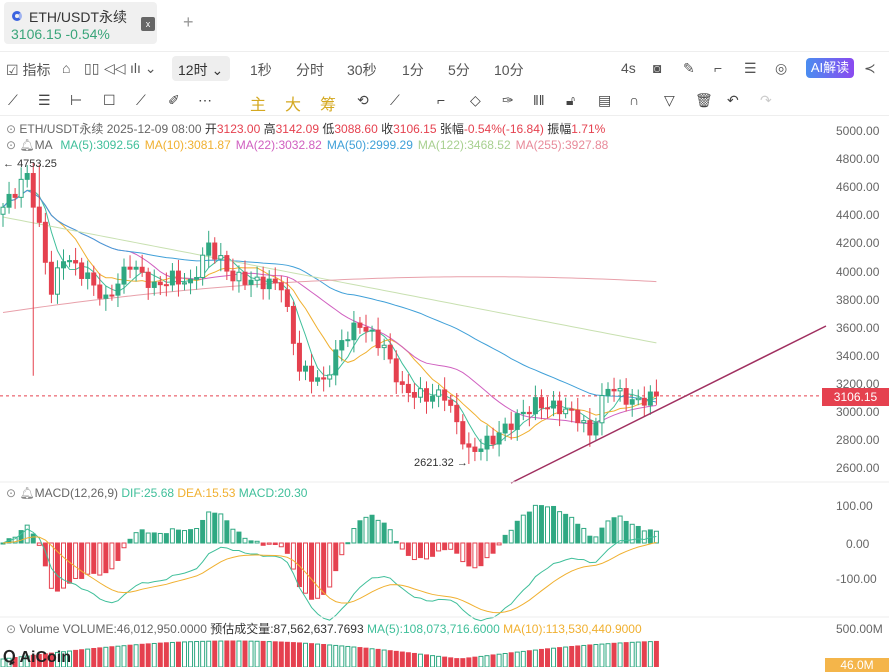  What do you see at coordinates (634, 100) in the screenshot?
I see `magnet-icon: ∩` at bounding box center [634, 100].